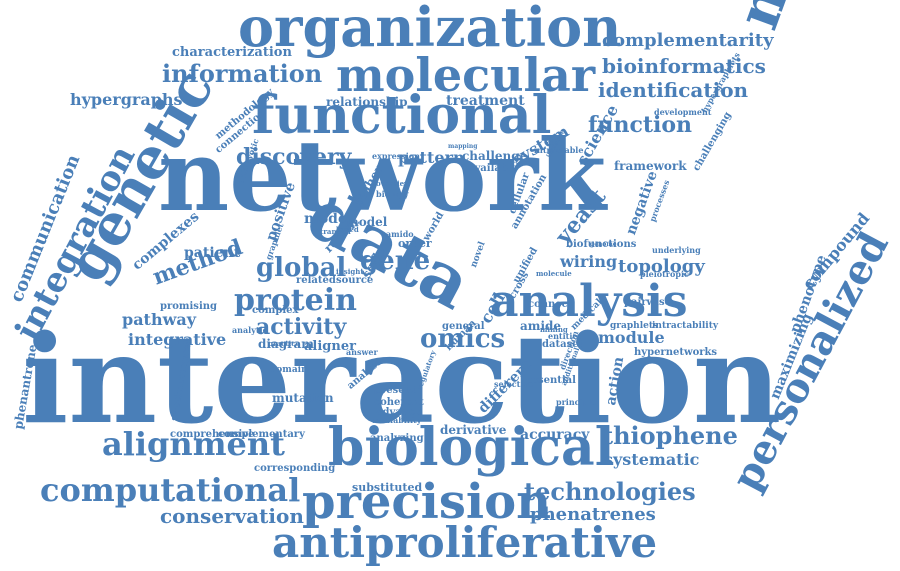  I want to click on word-discovery: discovery, so click(294, 157).